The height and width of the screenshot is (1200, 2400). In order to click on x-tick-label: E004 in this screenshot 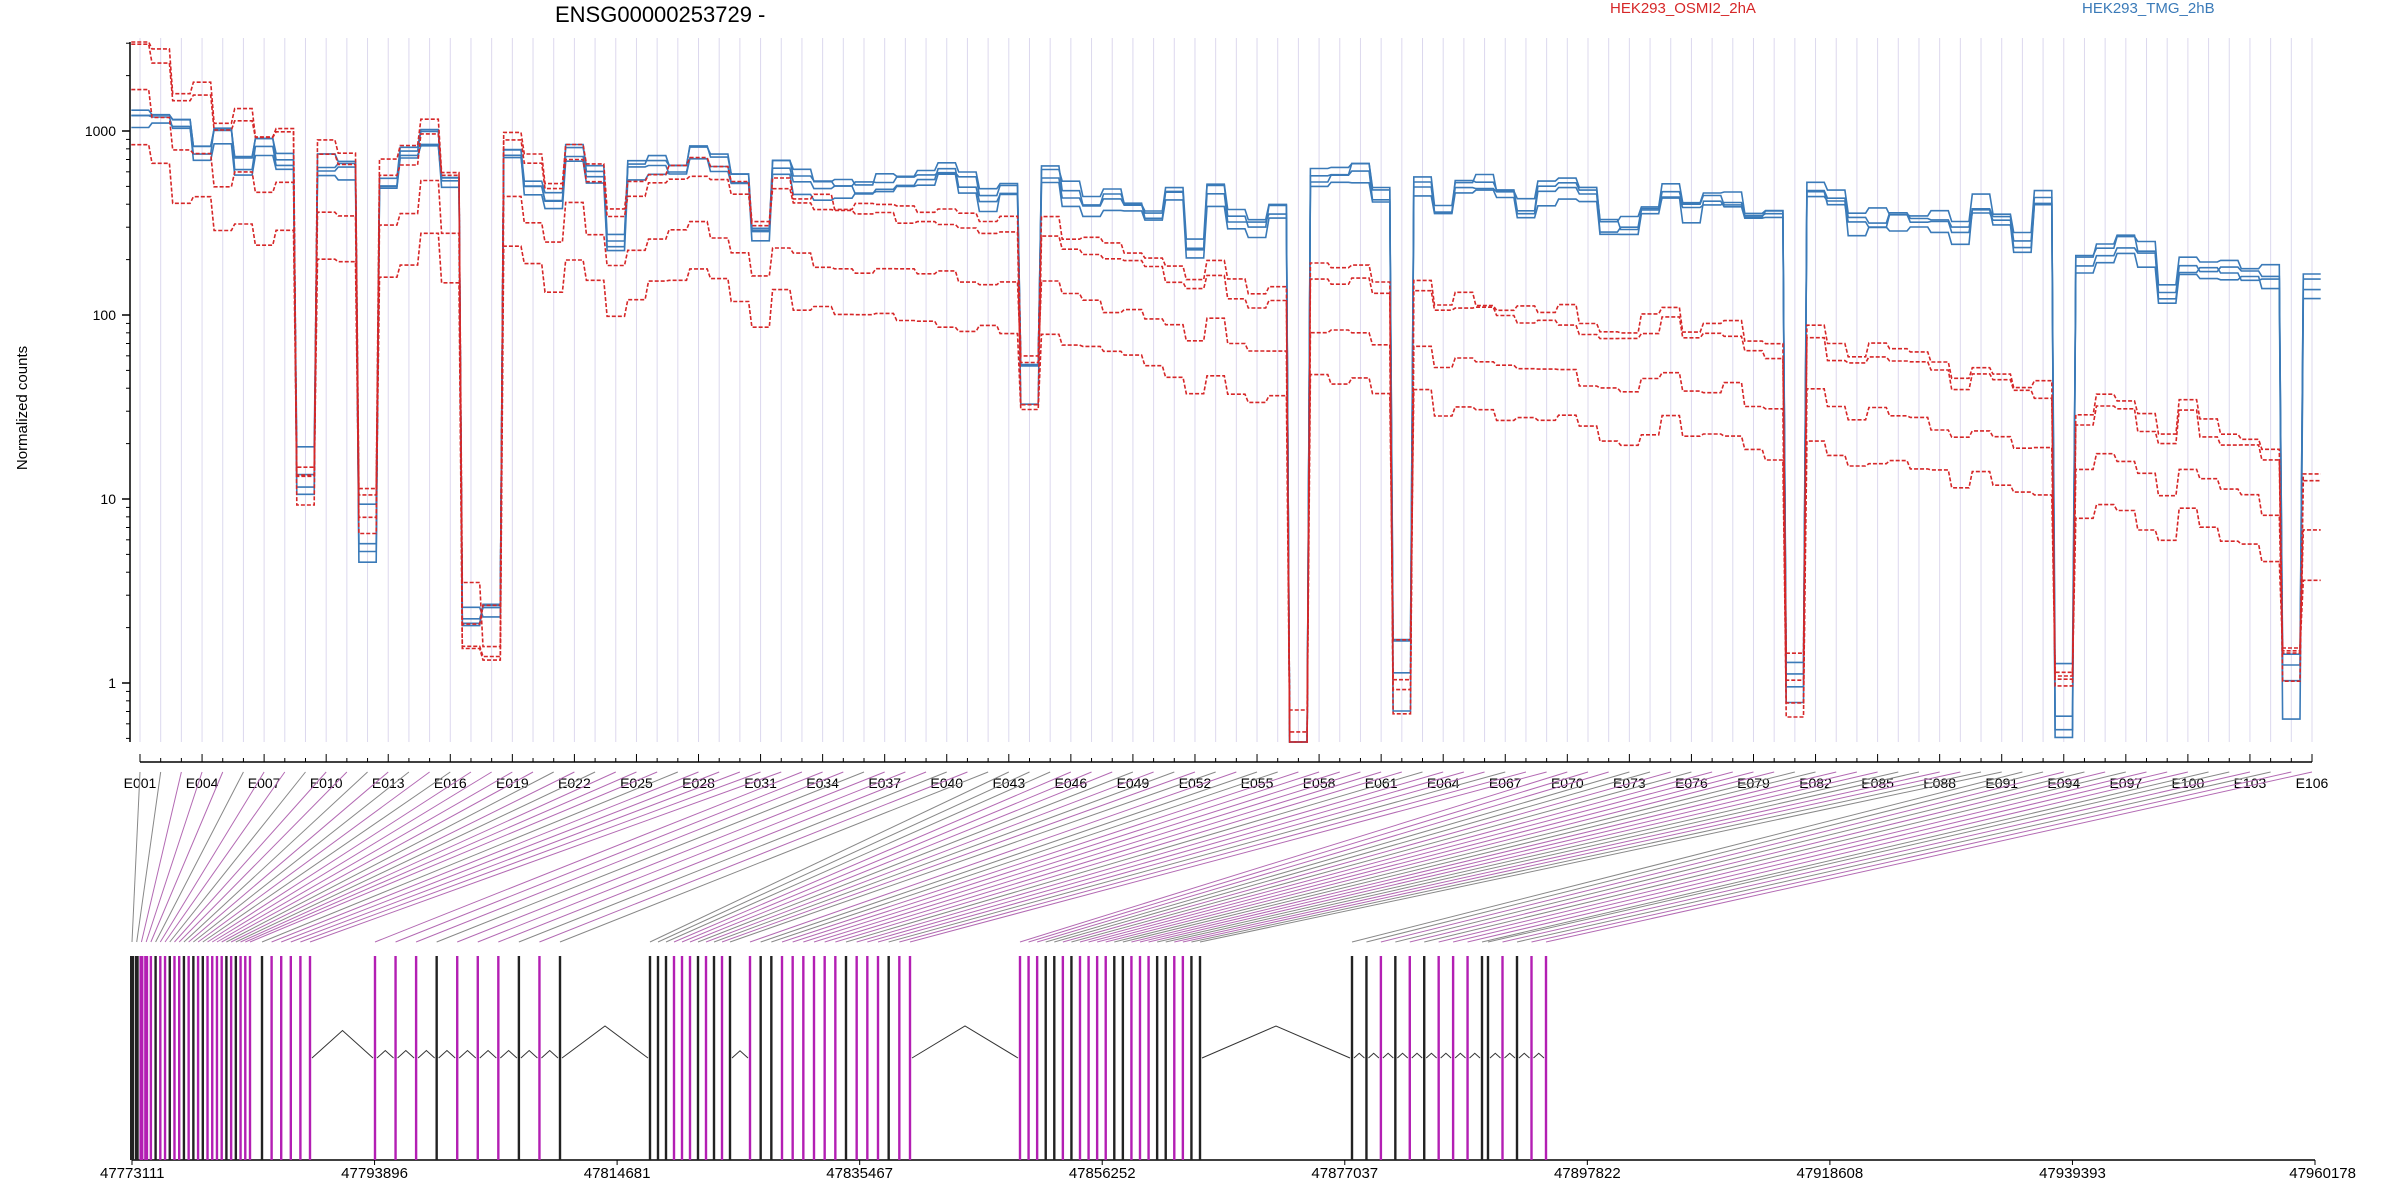, I will do `click(202, 783)`.